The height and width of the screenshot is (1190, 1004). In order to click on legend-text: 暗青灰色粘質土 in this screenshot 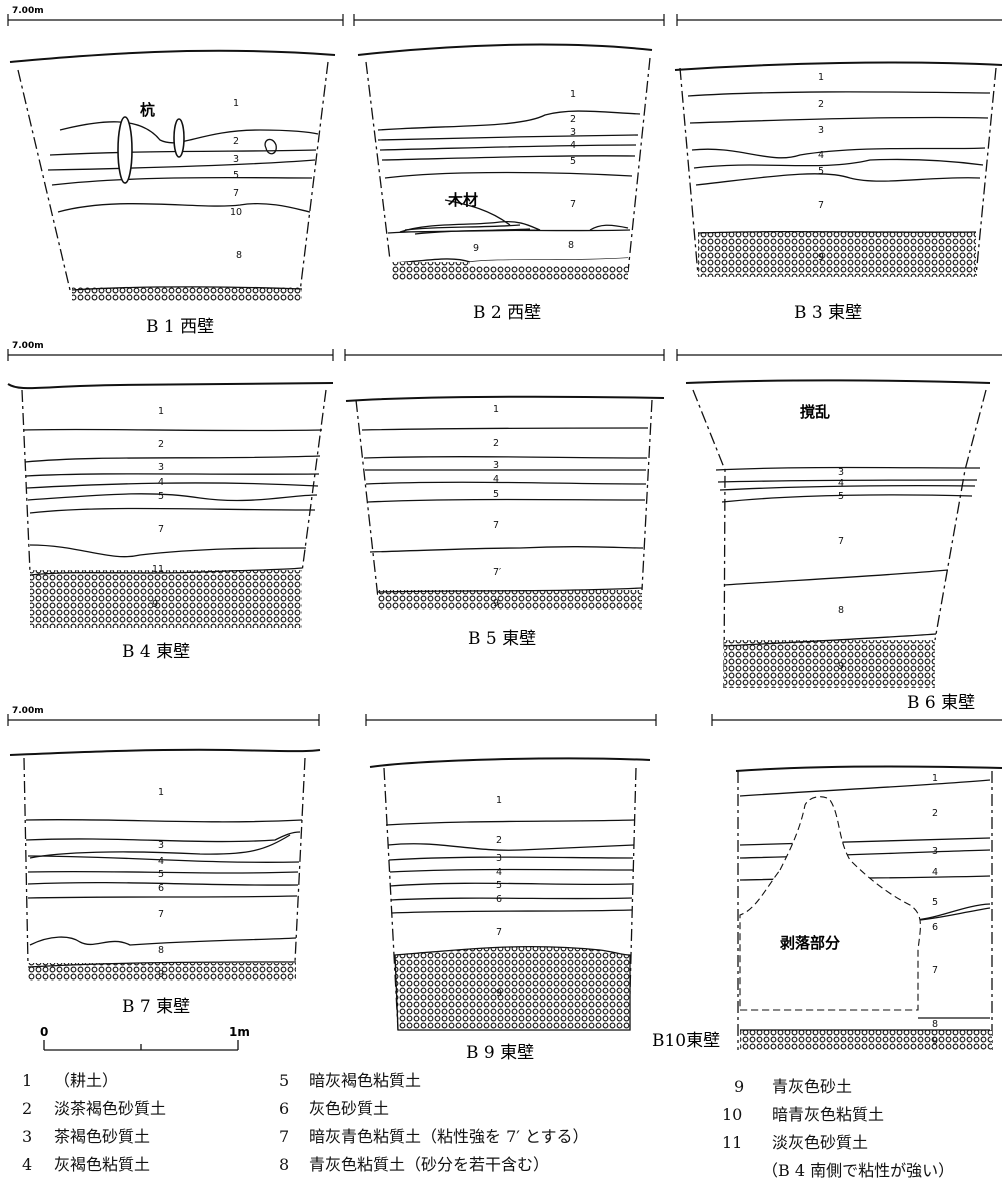, I will do `click(828, 1114)`.